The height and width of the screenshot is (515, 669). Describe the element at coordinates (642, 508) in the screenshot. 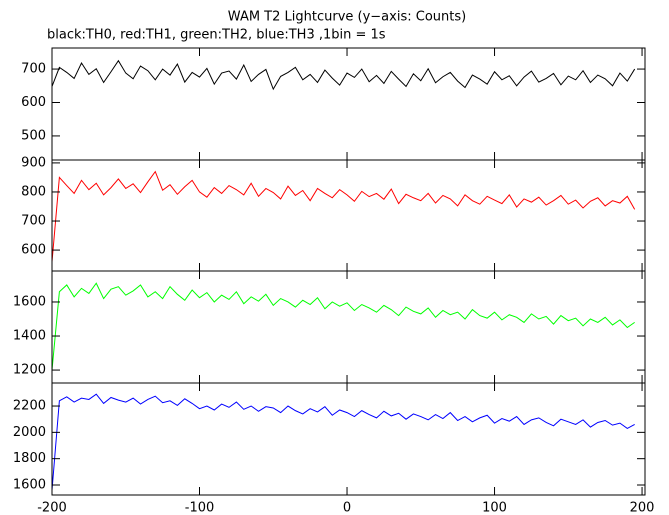

I see `x-tick-label: 200` at that location.